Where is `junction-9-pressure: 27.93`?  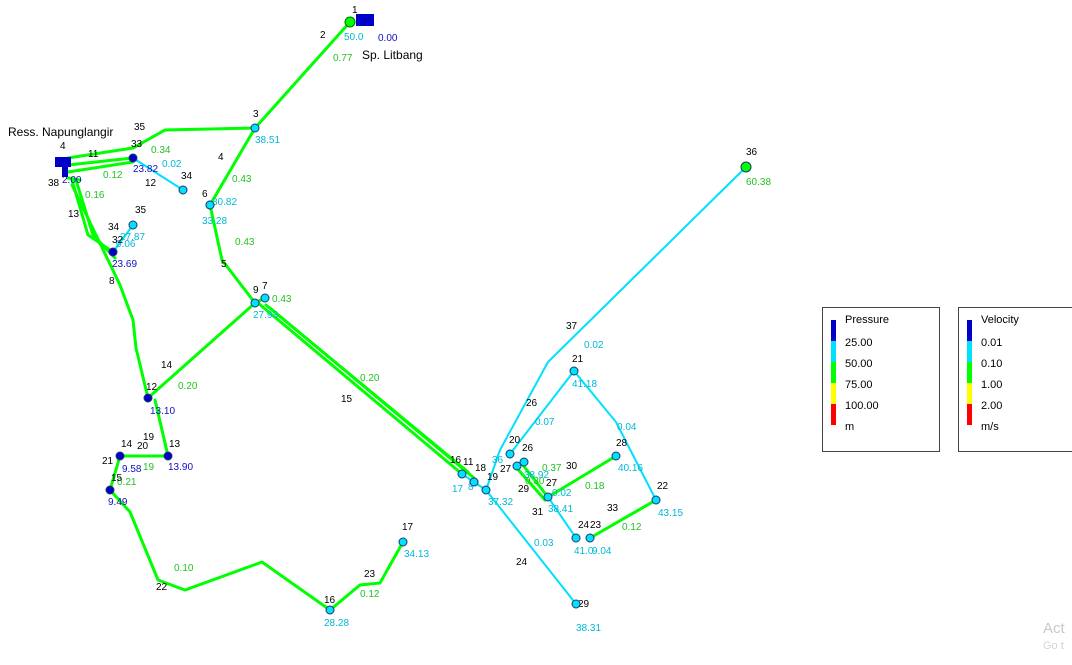 junction-9-pressure: 27.93 is located at coordinates (265, 315).